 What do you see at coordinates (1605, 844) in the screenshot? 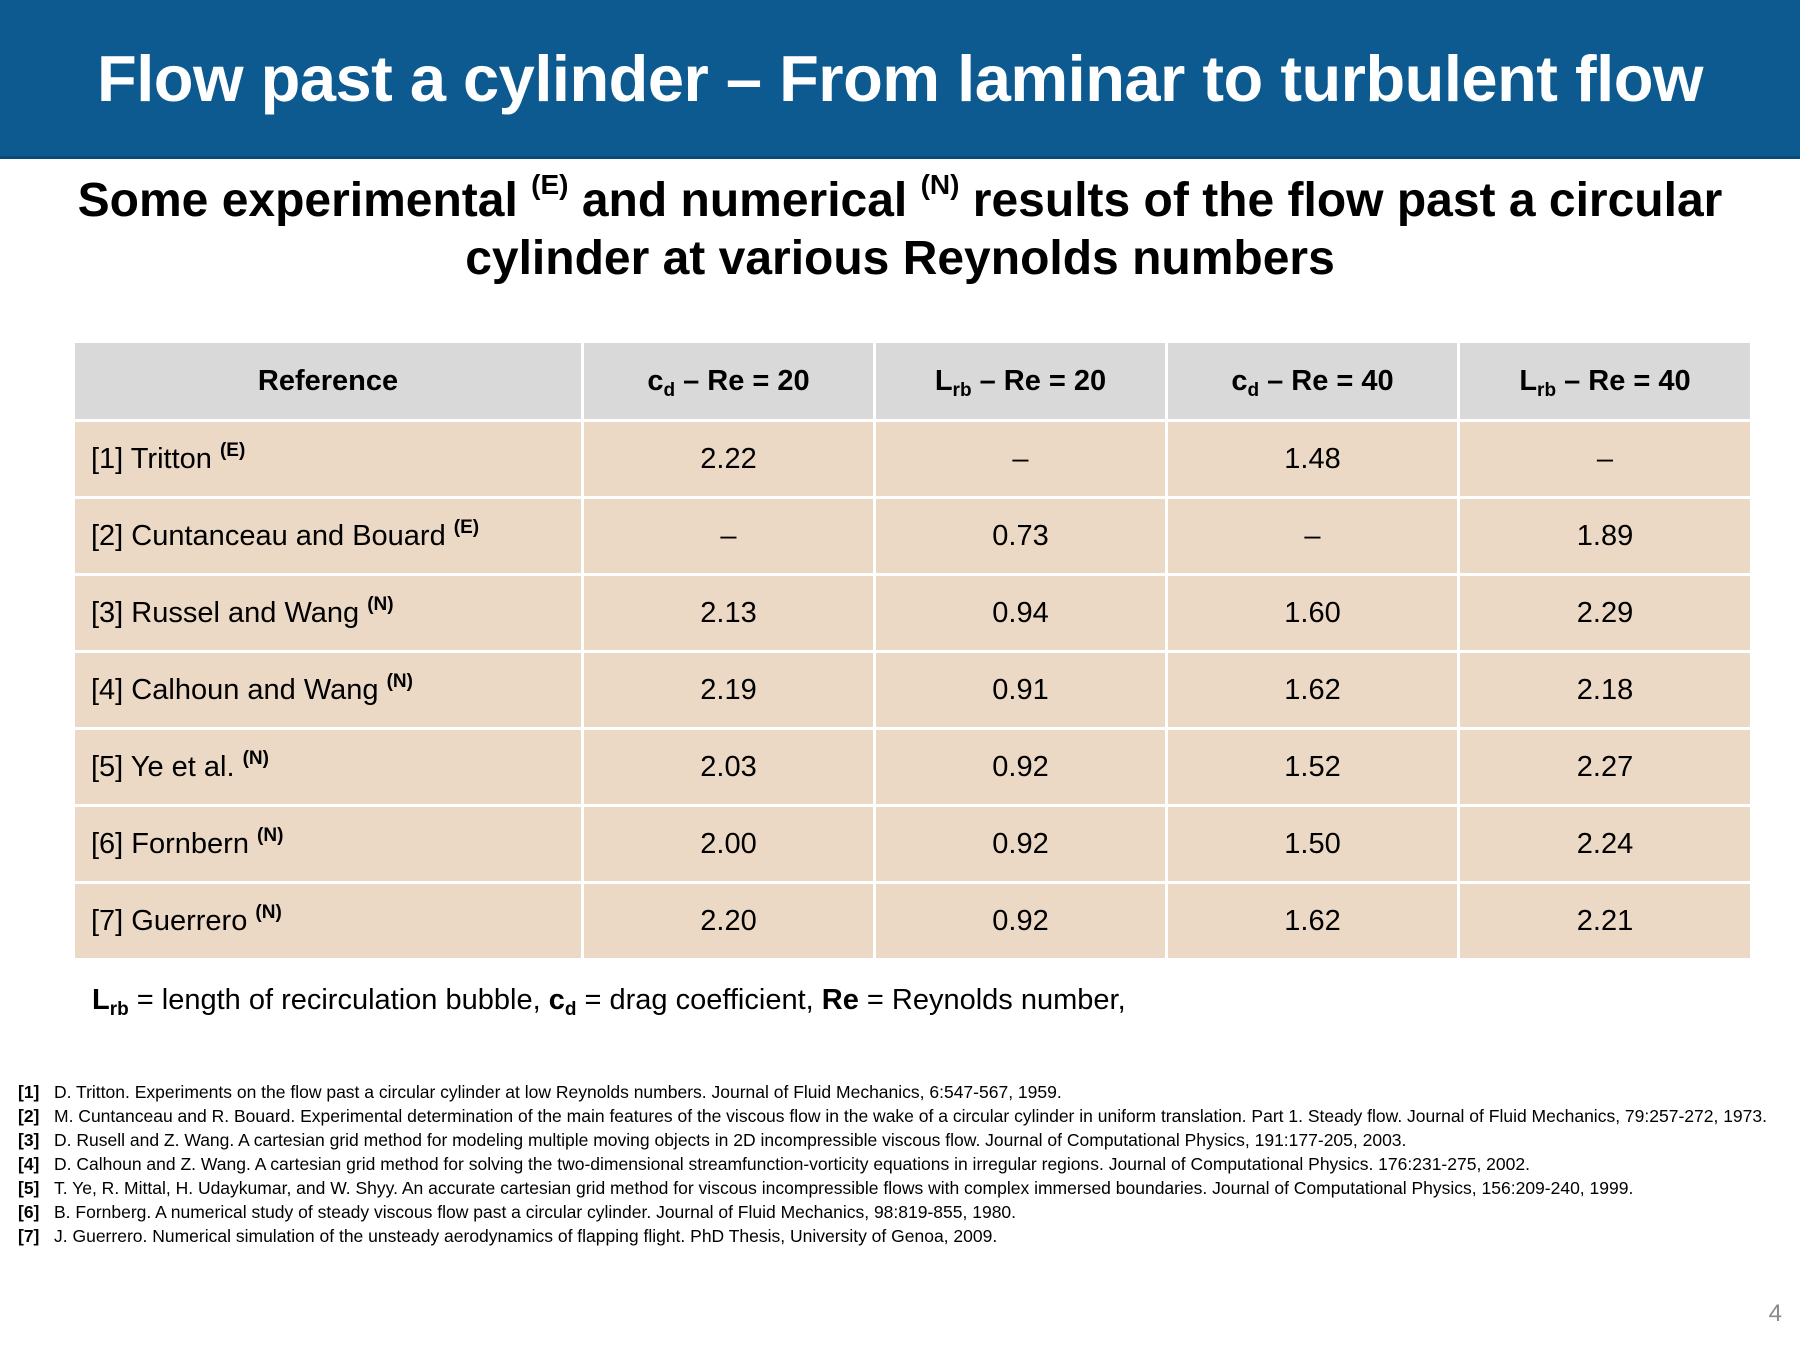
I see `lrb-re40-cell: 2.24` at bounding box center [1605, 844].